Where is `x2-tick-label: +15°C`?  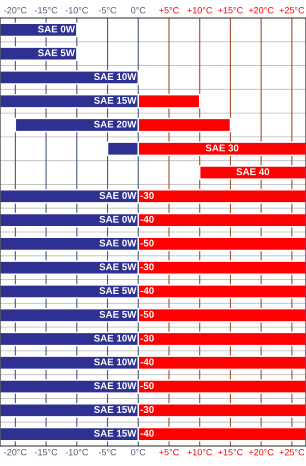
x2-tick-label: +15°C is located at coordinates (230, 452).